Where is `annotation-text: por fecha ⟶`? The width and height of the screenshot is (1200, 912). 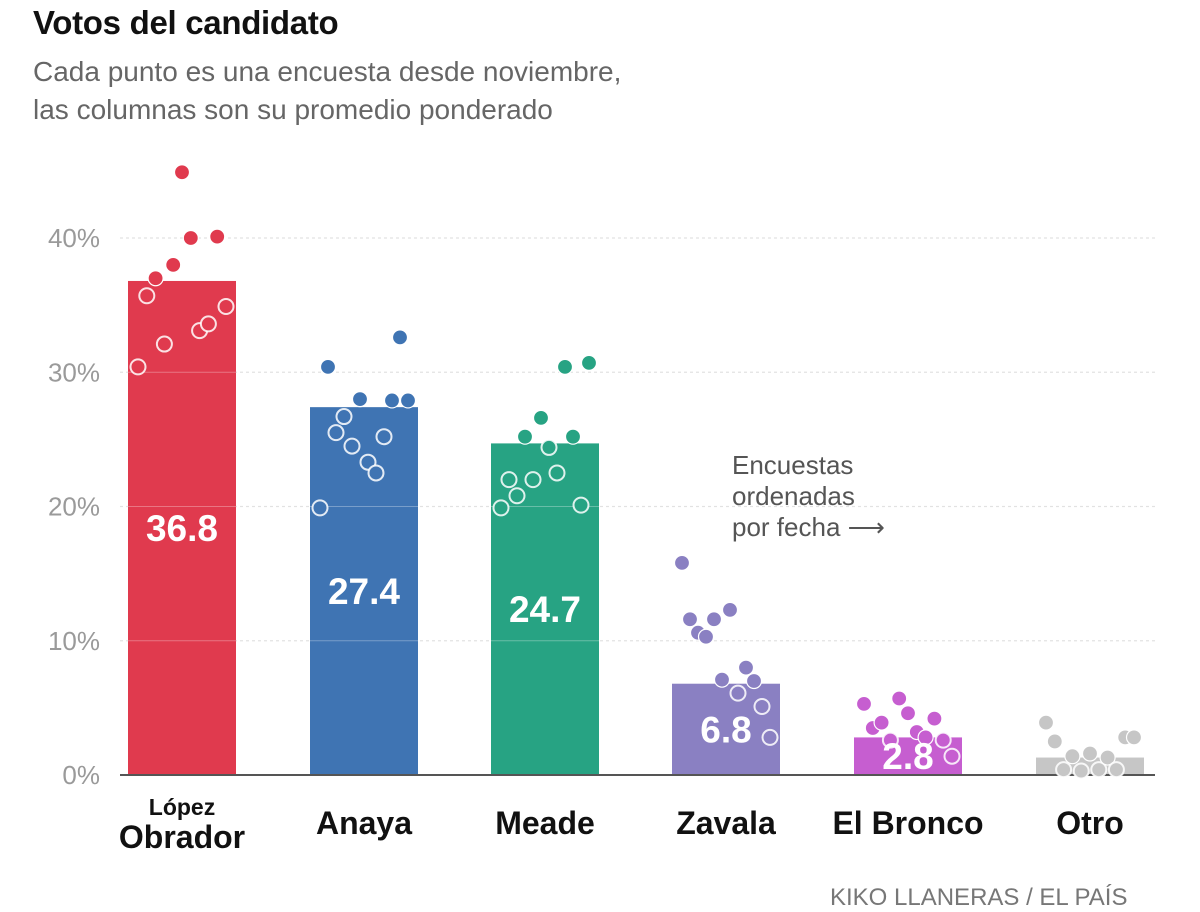 annotation-text: por fecha ⟶ is located at coordinates (808, 527).